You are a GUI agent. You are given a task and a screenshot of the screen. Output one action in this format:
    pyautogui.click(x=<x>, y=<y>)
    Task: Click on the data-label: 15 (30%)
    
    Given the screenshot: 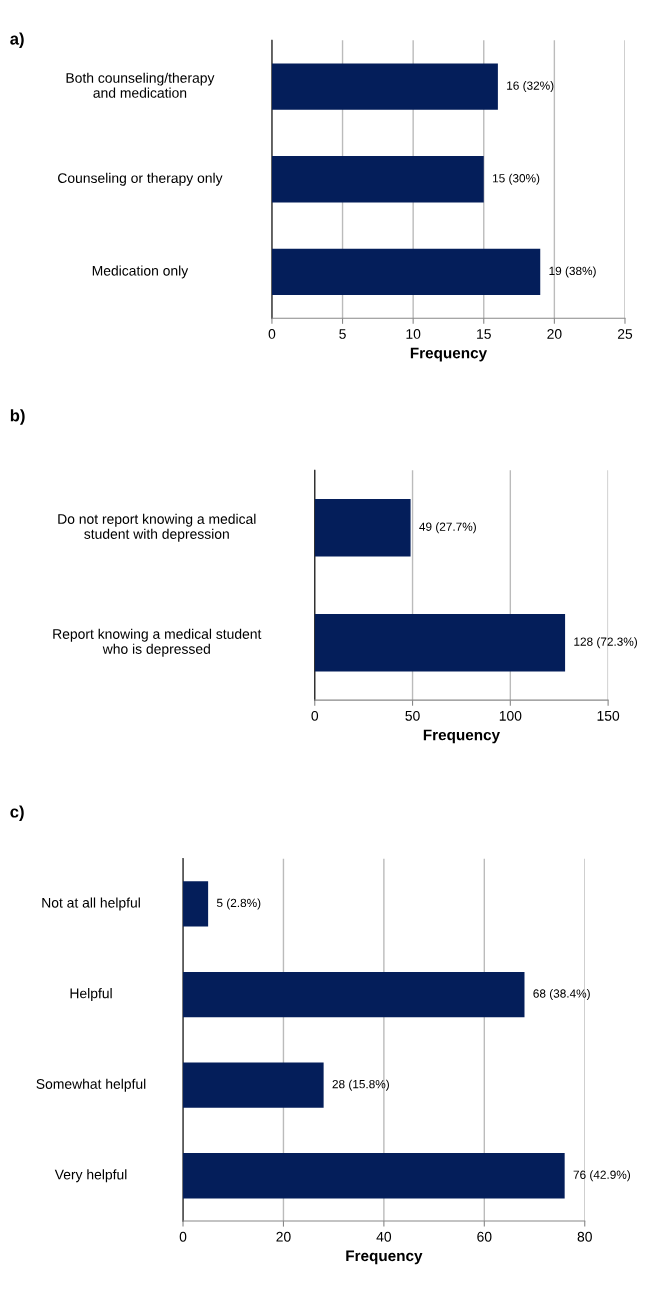 What is the action you would take?
    pyautogui.click(x=516, y=179)
    